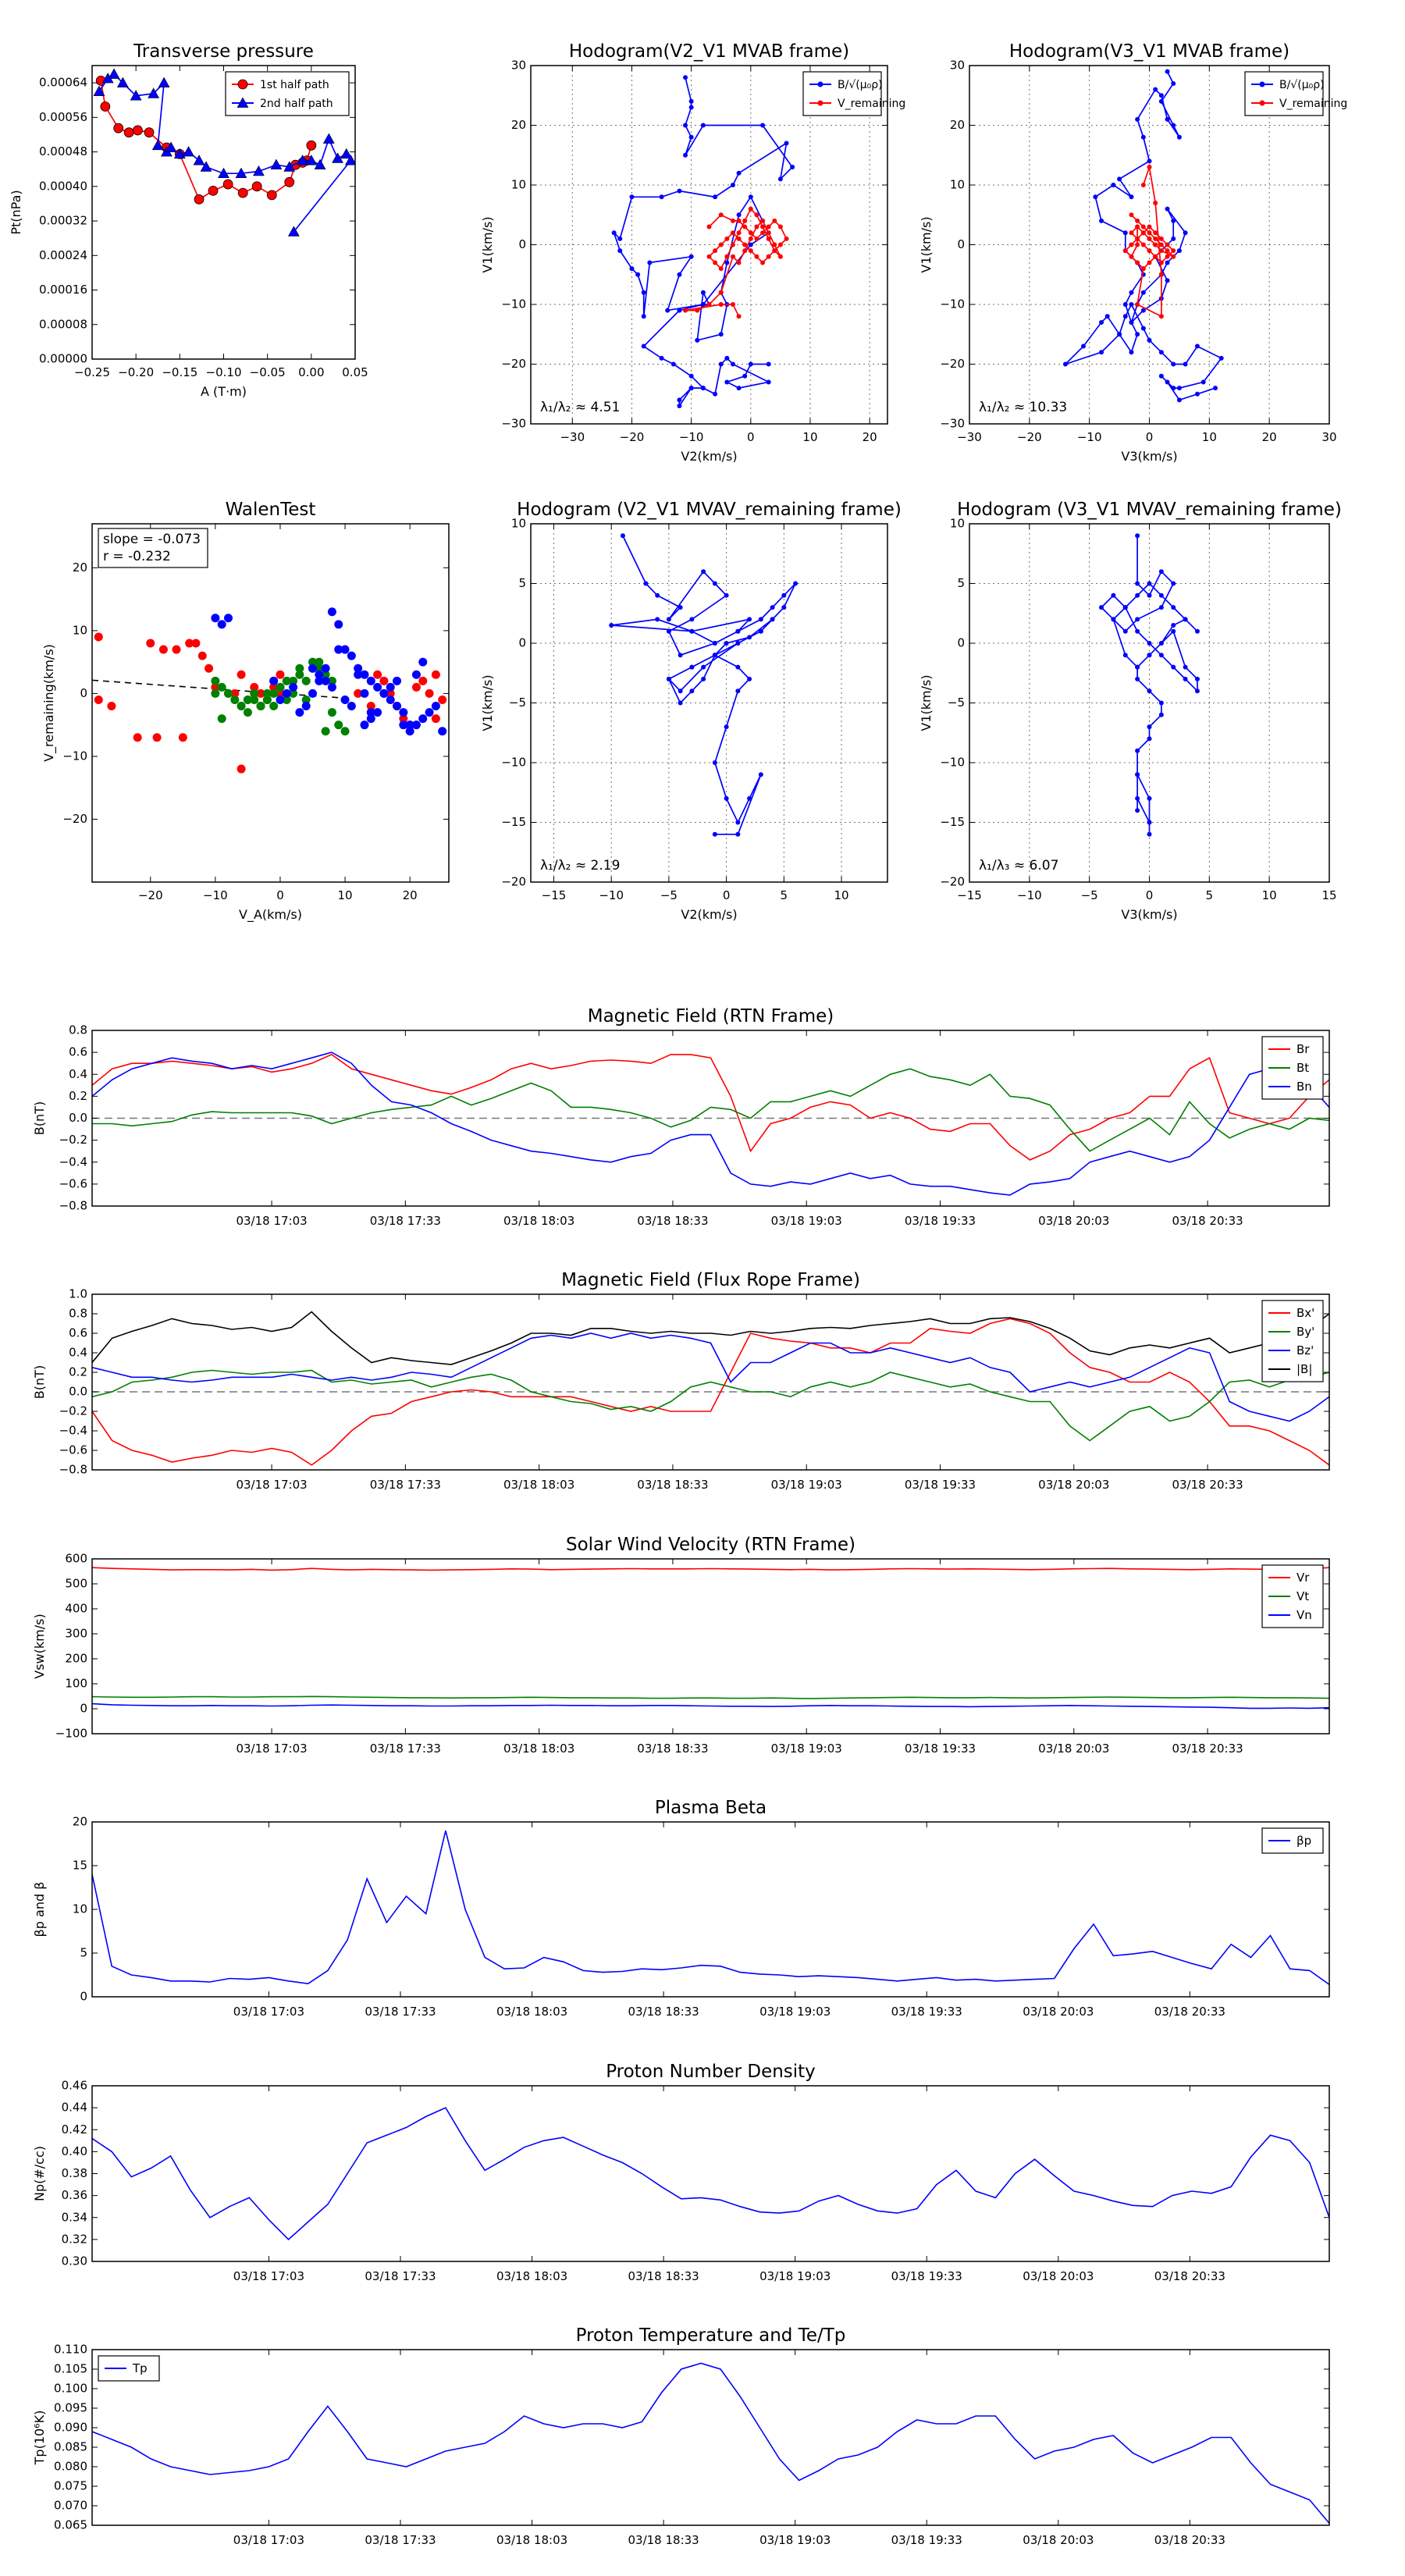 The height and width of the screenshot is (2576, 1405). Describe the element at coordinates (411, 895) in the screenshot. I see `x-tick-label: 20` at that location.